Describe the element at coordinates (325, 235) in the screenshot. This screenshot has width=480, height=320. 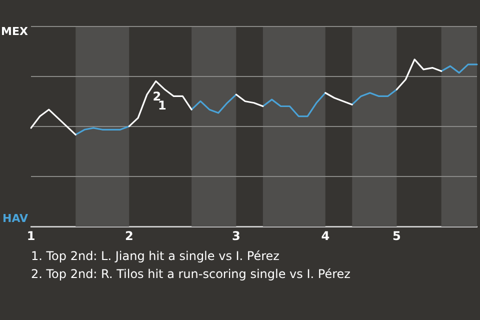
I see `x-tick-label: 4` at that location.